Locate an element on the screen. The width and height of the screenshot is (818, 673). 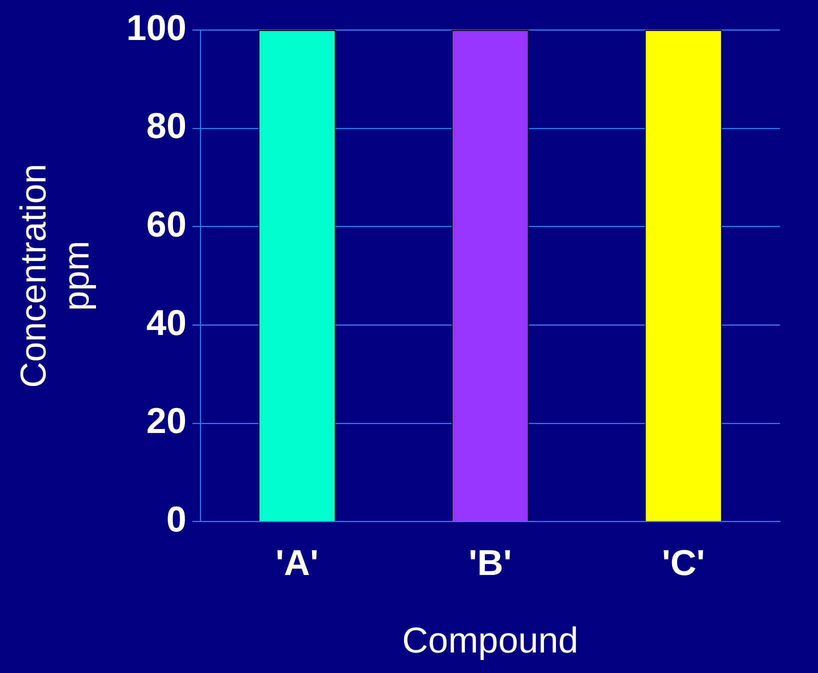
y-tick-label: 100 is located at coordinates (156, 27).